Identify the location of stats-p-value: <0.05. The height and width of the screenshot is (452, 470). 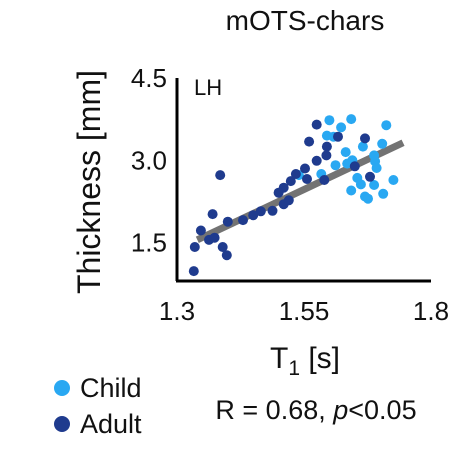
(382, 410).